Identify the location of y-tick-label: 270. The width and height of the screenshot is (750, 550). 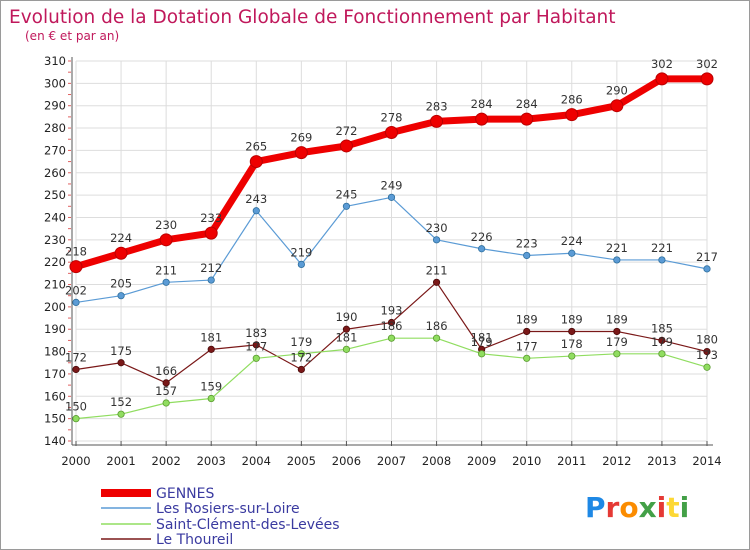
(55, 150).